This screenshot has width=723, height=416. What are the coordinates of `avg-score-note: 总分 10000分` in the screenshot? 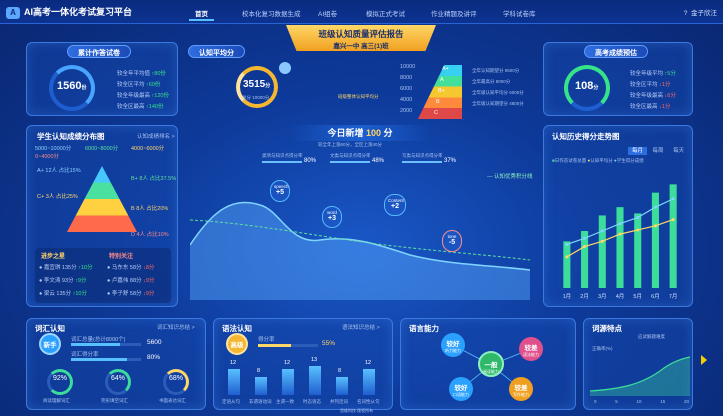 It's located at (256, 97).